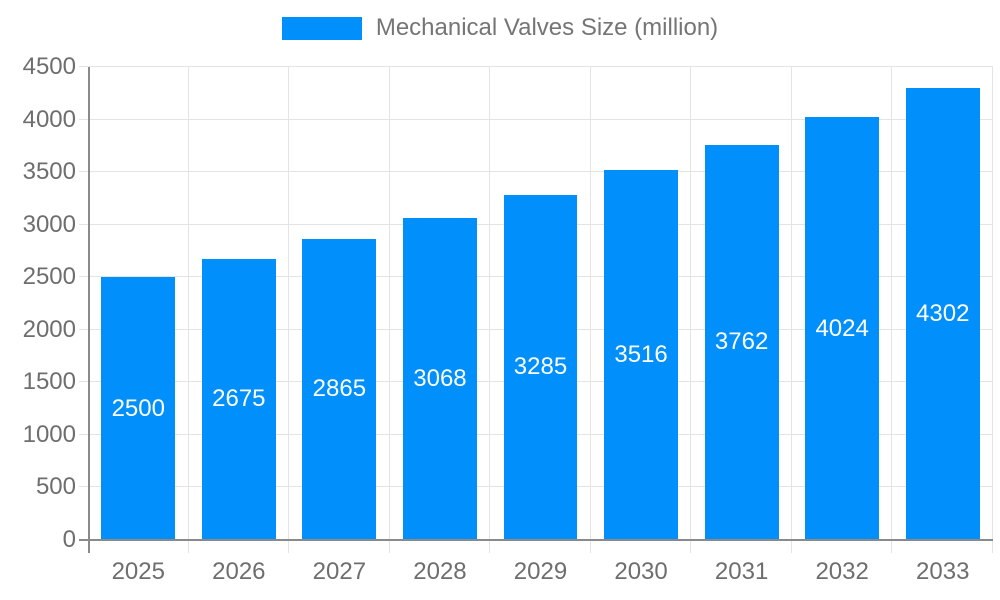 This screenshot has height=600, width=1000. Describe the element at coordinates (540, 571) in the screenshot. I see `x-tick-label: 2029` at that location.